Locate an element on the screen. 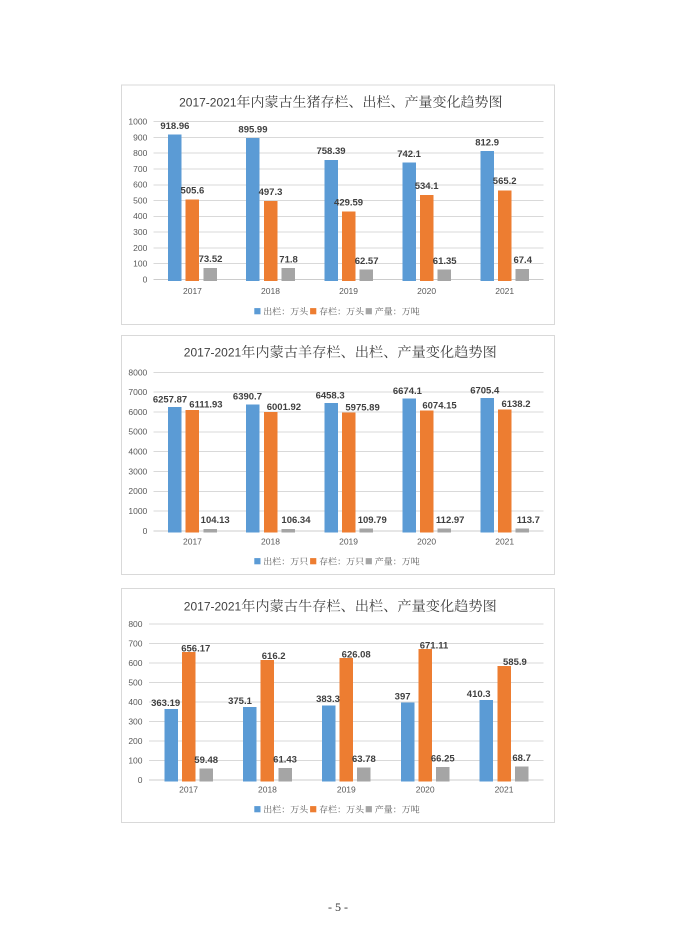  svg-text: 113.7 is located at coordinates (528, 520).